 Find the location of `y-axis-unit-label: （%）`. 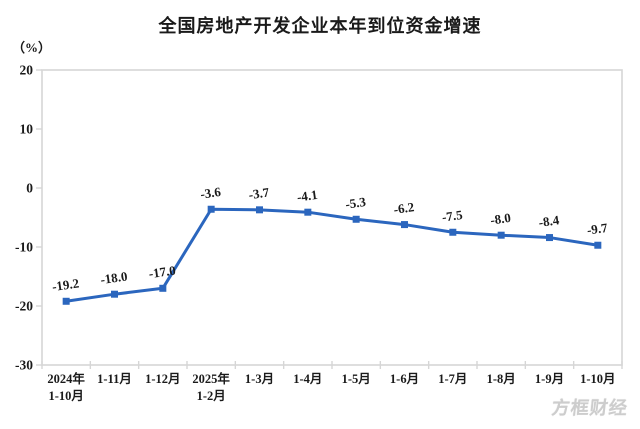

y-axis-unit-label: （%） is located at coordinates (32, 47).